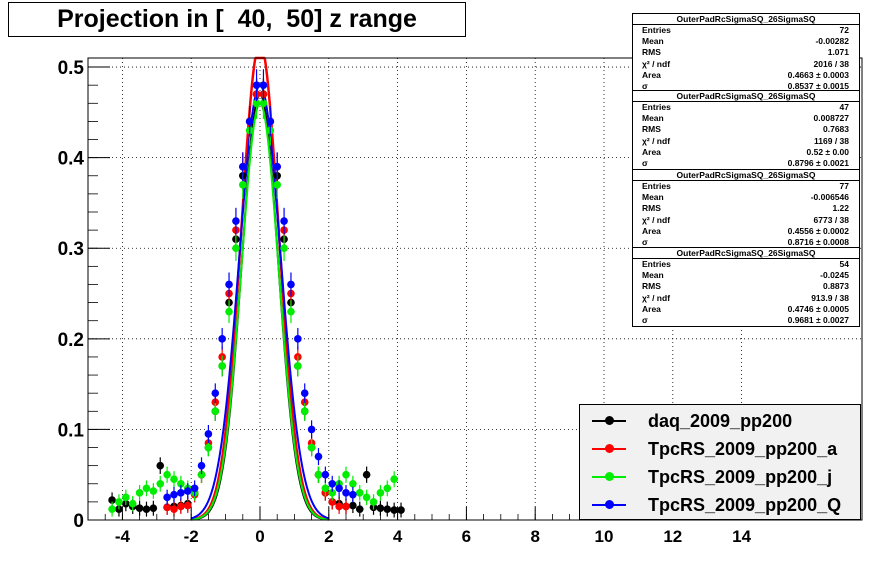 Image resolution: width=878 pixels, height=578 pixels. What do you see at coordinates (818, 230) in the screenshot?
I see `stats-value: 0.4556 ± 0.0002` at bounding box center [818, 230].